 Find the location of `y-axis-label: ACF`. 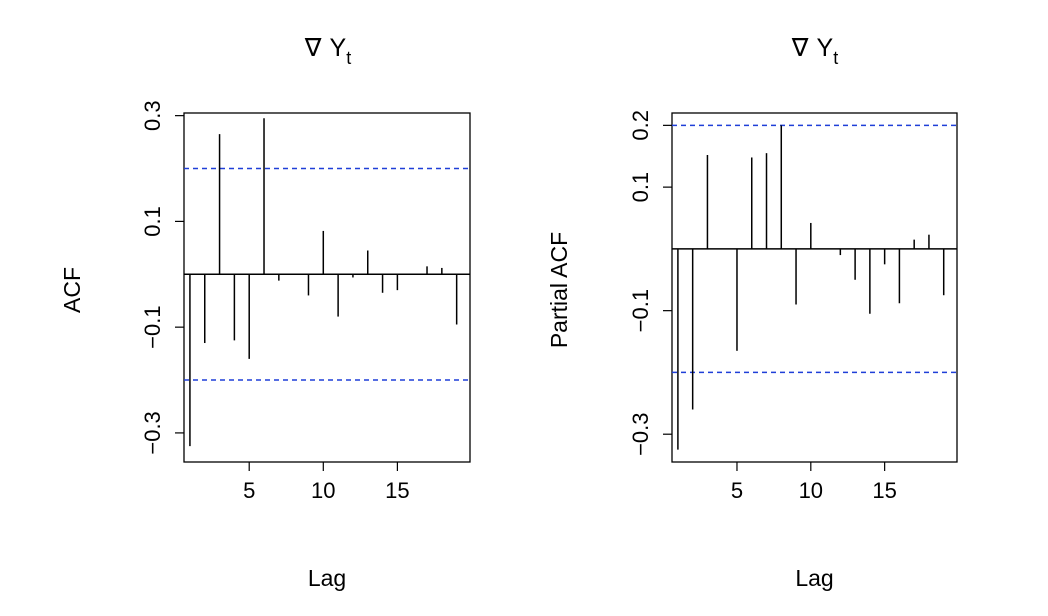

y-axis-label: ACF is located at coordinates (72, 290).